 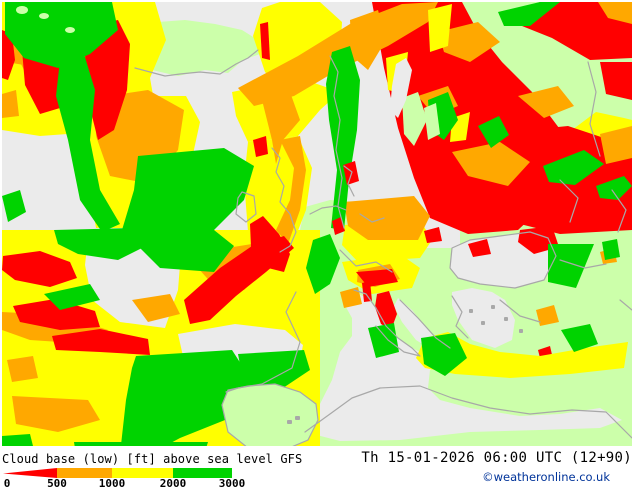 I want to click on legend-tick-1000: 1000, so click(x=112, y=483).